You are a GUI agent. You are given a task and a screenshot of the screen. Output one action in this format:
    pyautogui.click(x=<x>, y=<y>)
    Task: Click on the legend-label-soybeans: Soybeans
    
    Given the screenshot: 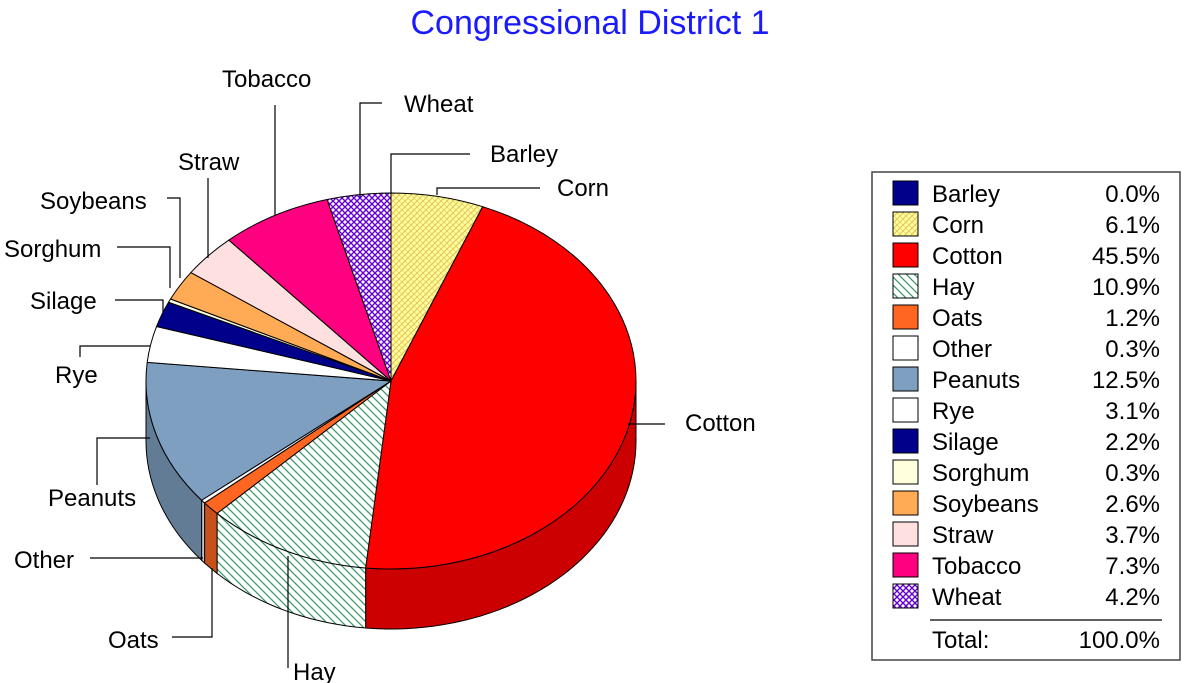 What is the action you would take?
    pyautogui.click(x=985, y=504)
    